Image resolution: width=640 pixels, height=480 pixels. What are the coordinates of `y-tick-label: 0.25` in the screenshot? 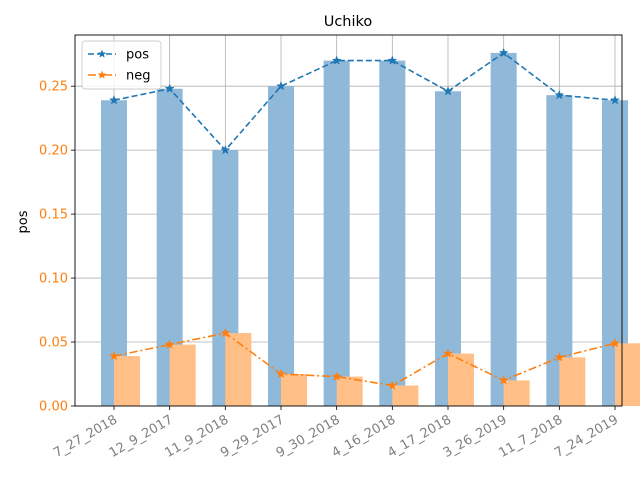 It's located at (53, 87).